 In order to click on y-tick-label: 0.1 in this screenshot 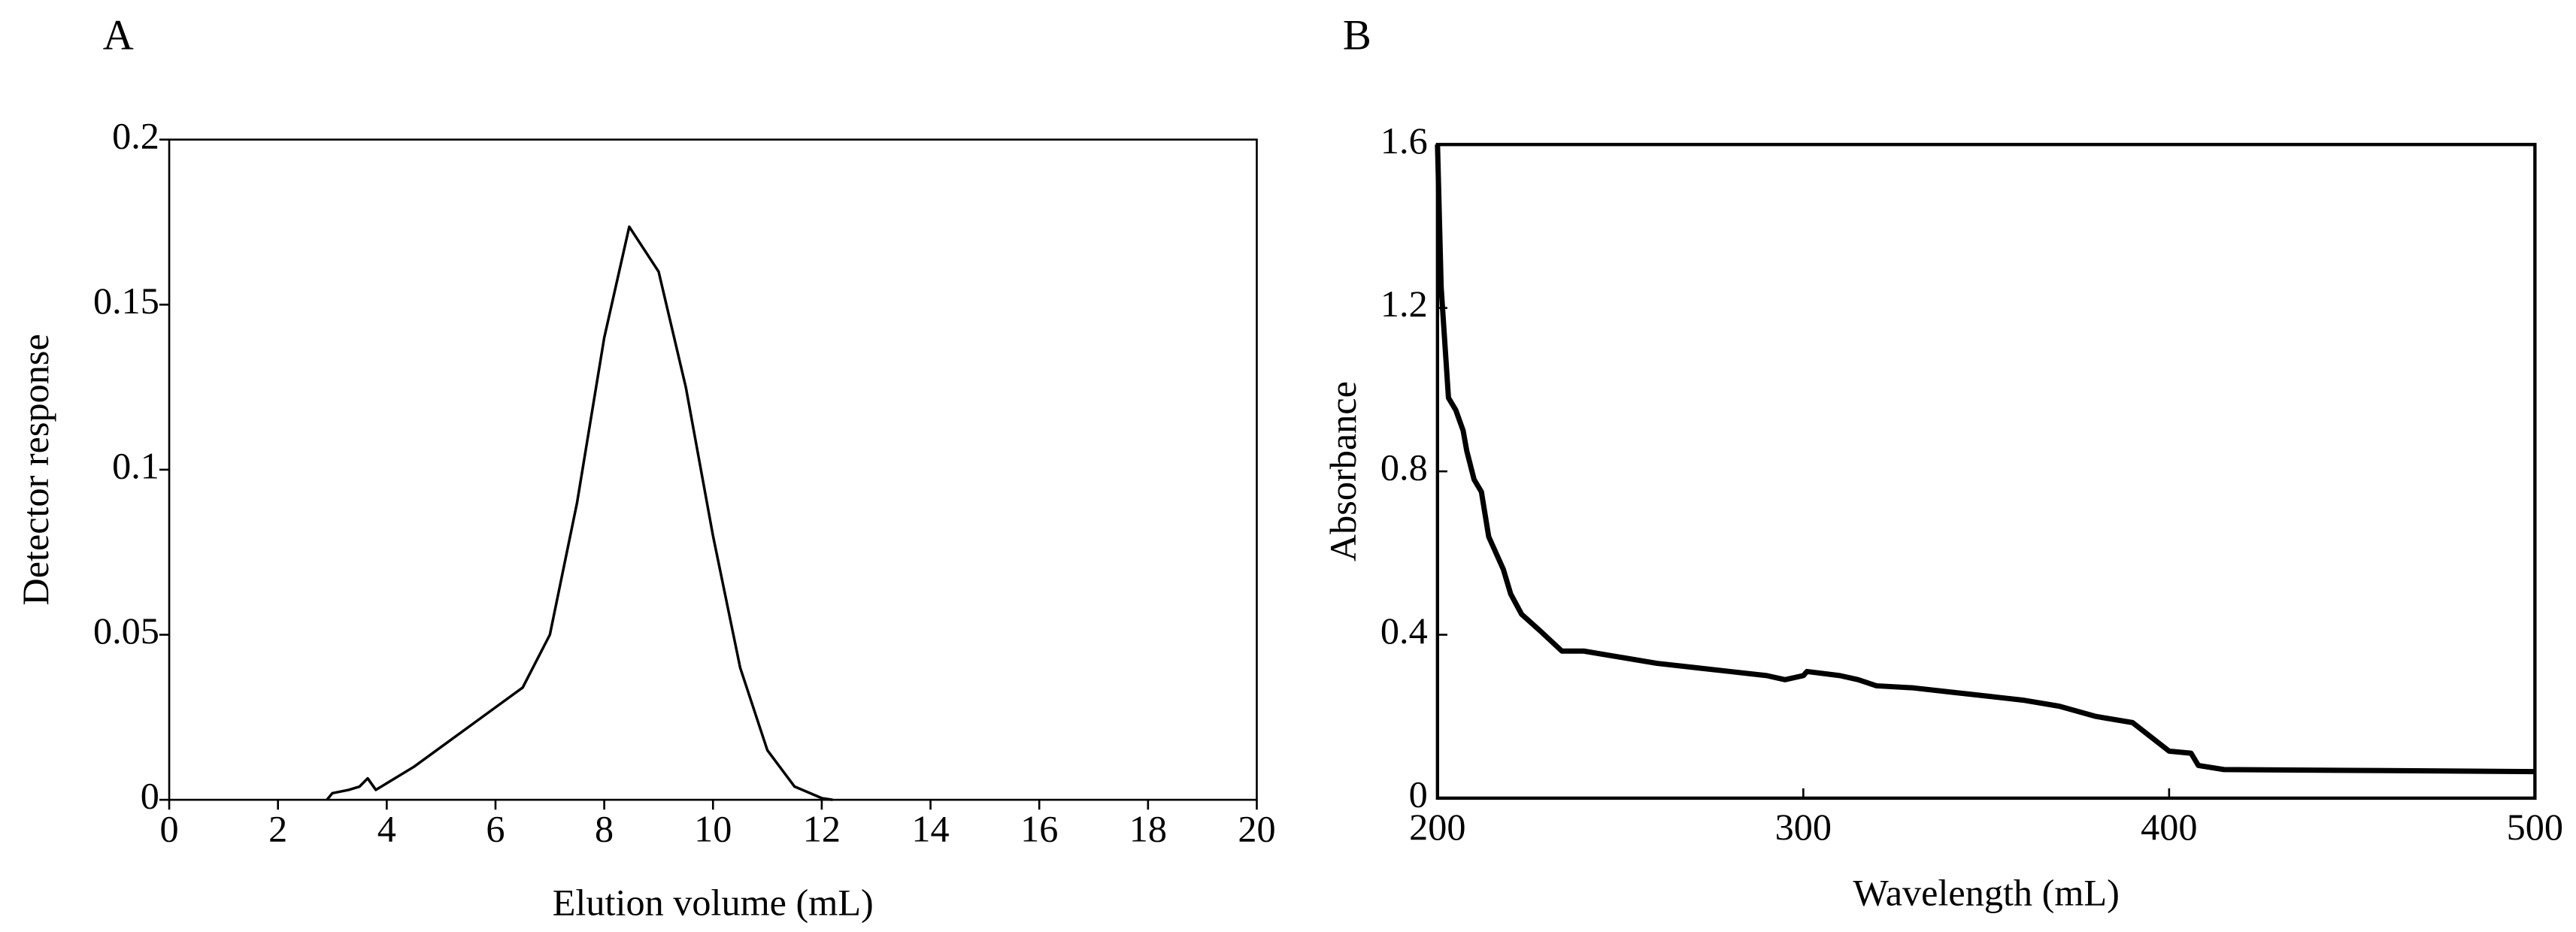, I will do `click(135, 465)`.